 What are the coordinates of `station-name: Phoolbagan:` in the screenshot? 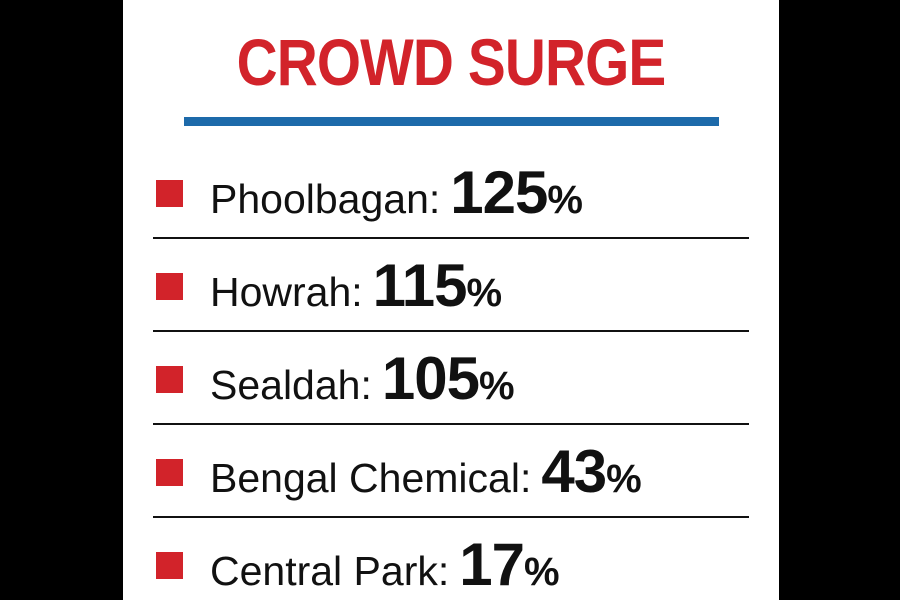 It's located at (325, 199).